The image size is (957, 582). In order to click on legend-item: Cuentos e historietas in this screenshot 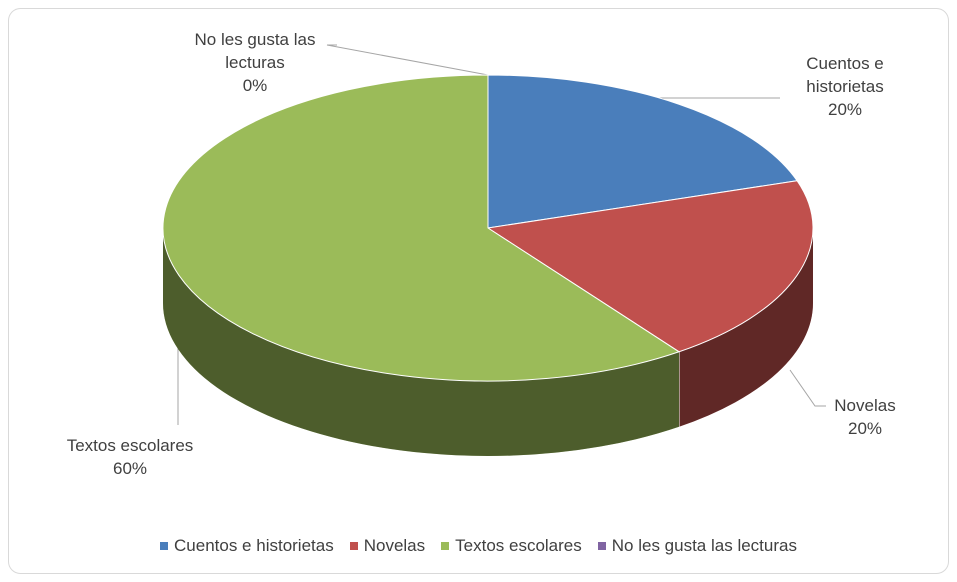, I will do `click(247, 546)`.